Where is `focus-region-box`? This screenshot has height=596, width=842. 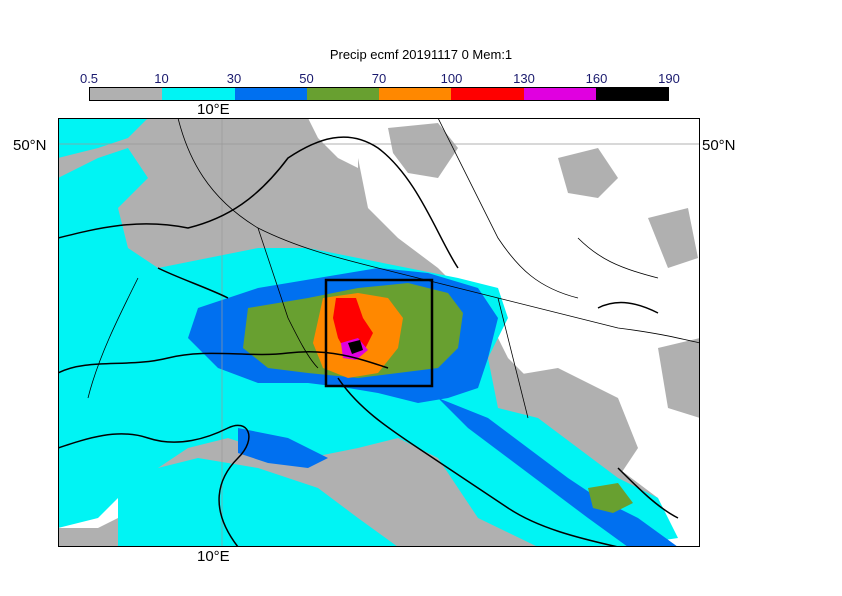
focus-region-box is located at coordinates (379, 333).